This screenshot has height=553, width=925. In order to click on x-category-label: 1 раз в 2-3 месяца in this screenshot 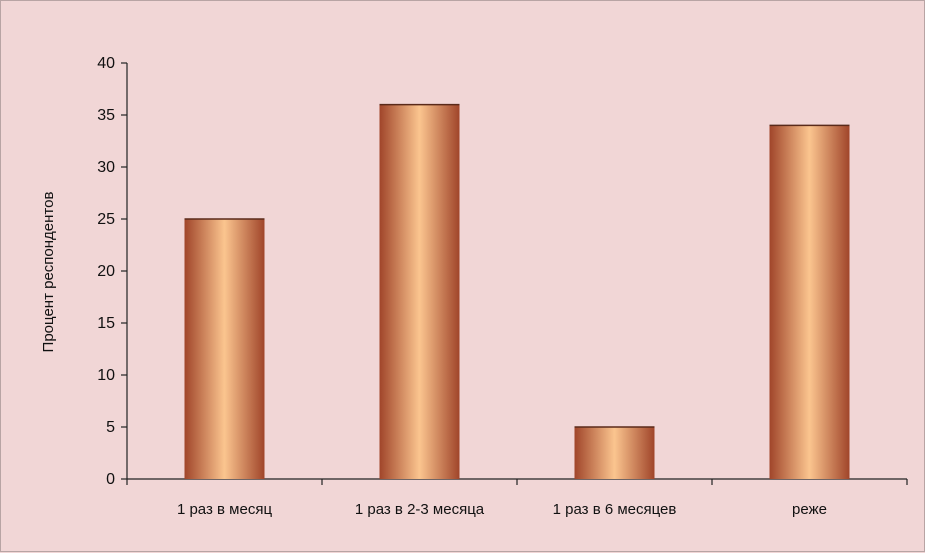, I will do `click(420, 509)`.